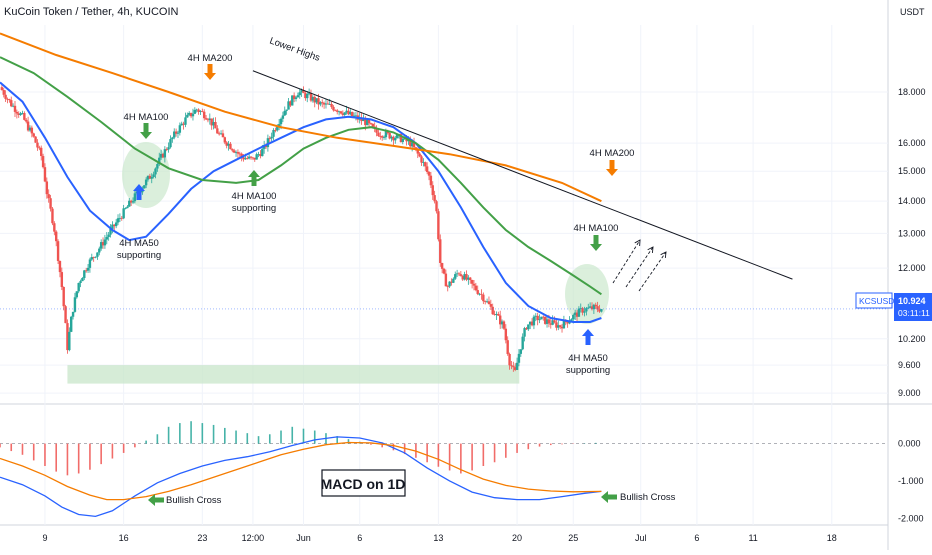 Image resolution: width=932 pixels, height=555 pixels. What do you see at coordinates (588, 370) in the screenshot?
I see `supporting-right-label: supporting` at bounding box center [588, 370].